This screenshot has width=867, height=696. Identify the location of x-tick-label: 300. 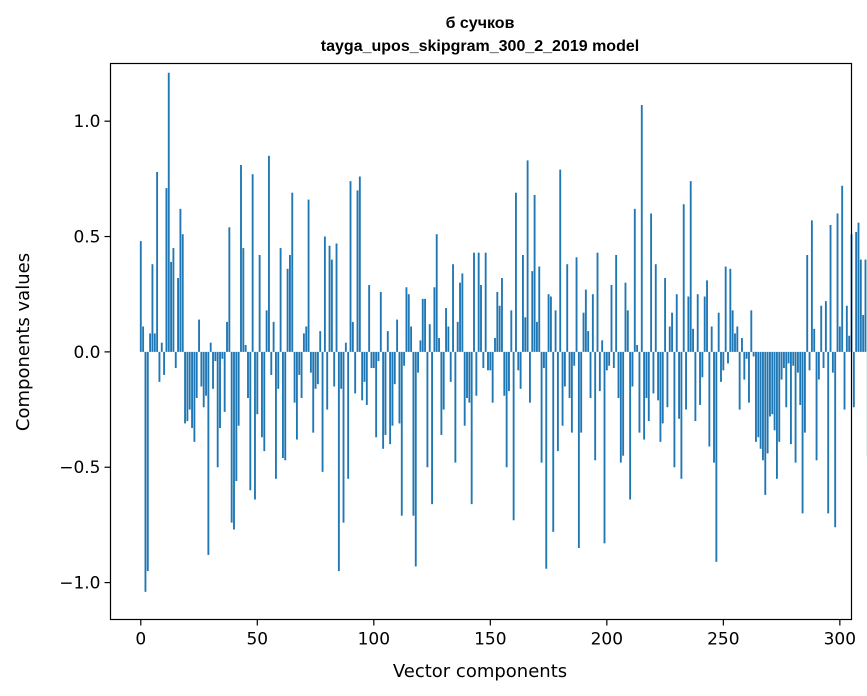
(840, 640).